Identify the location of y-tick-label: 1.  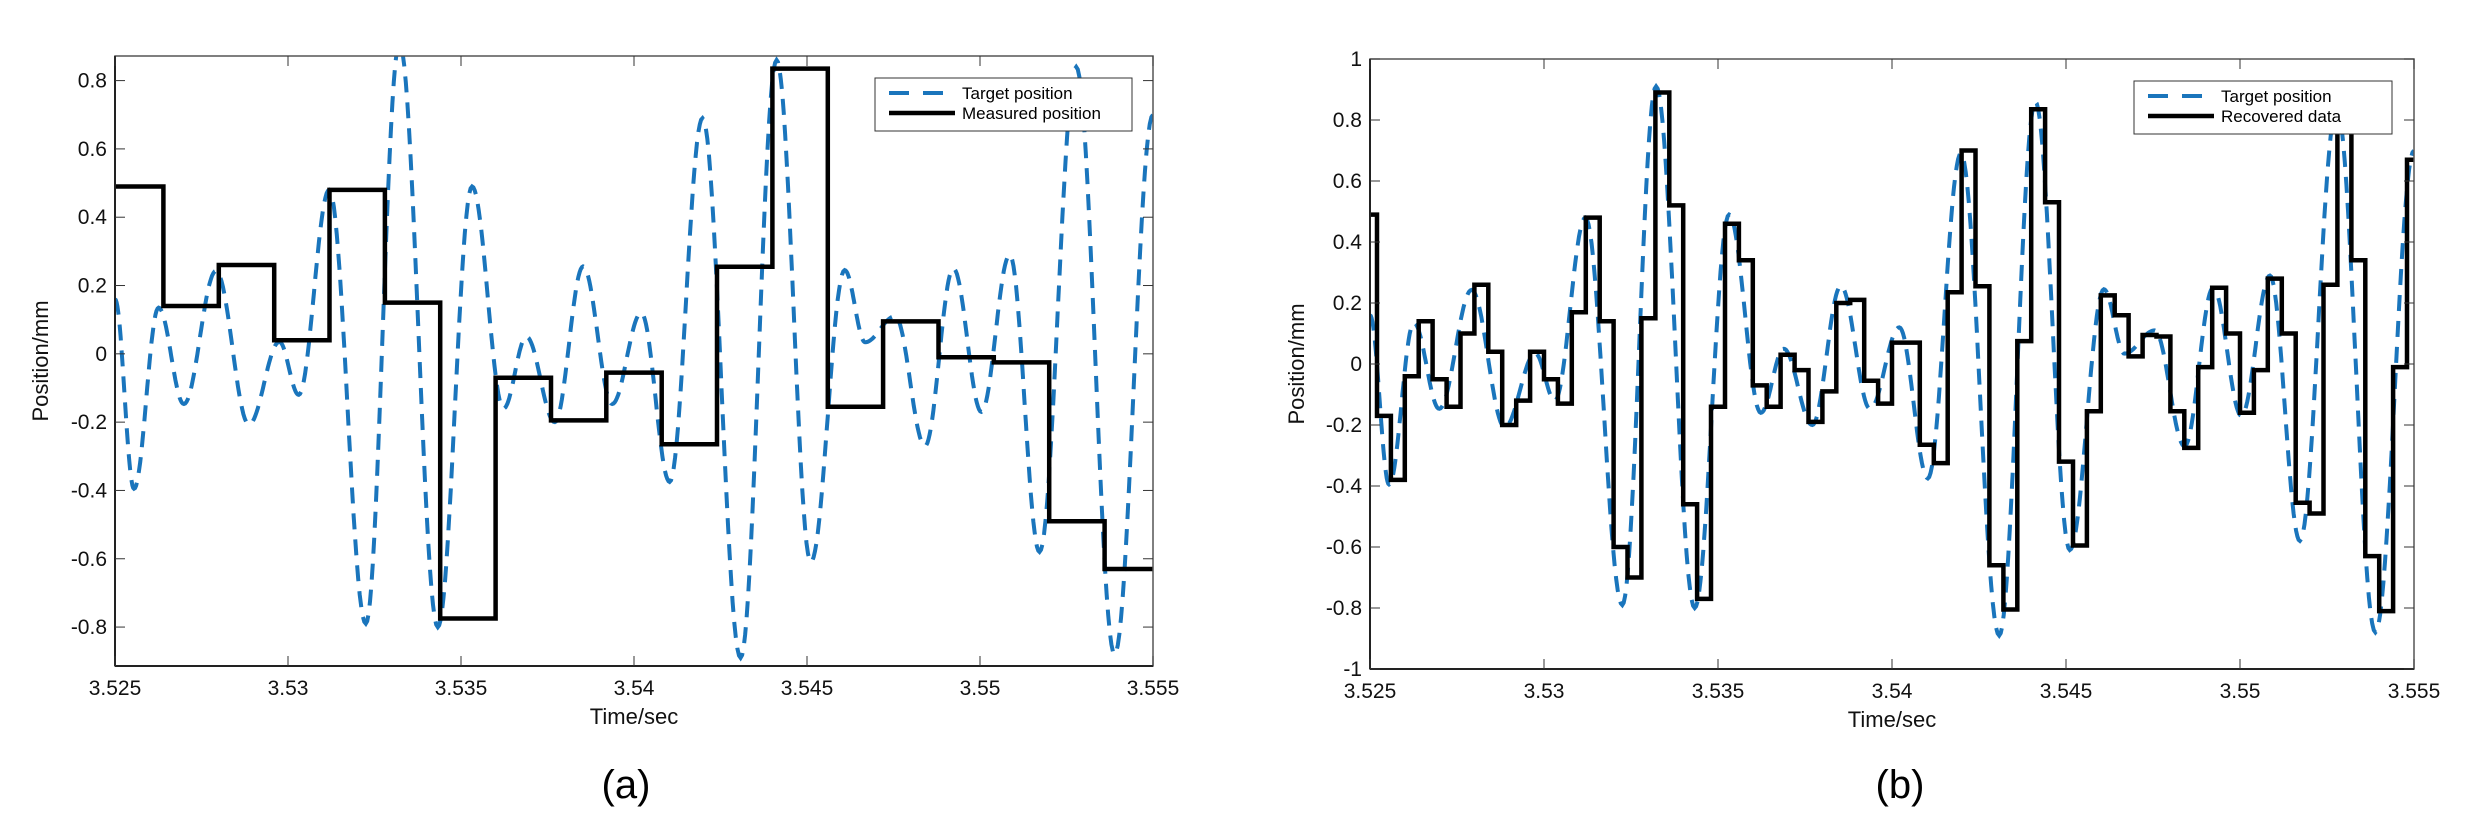
(1356, 59).